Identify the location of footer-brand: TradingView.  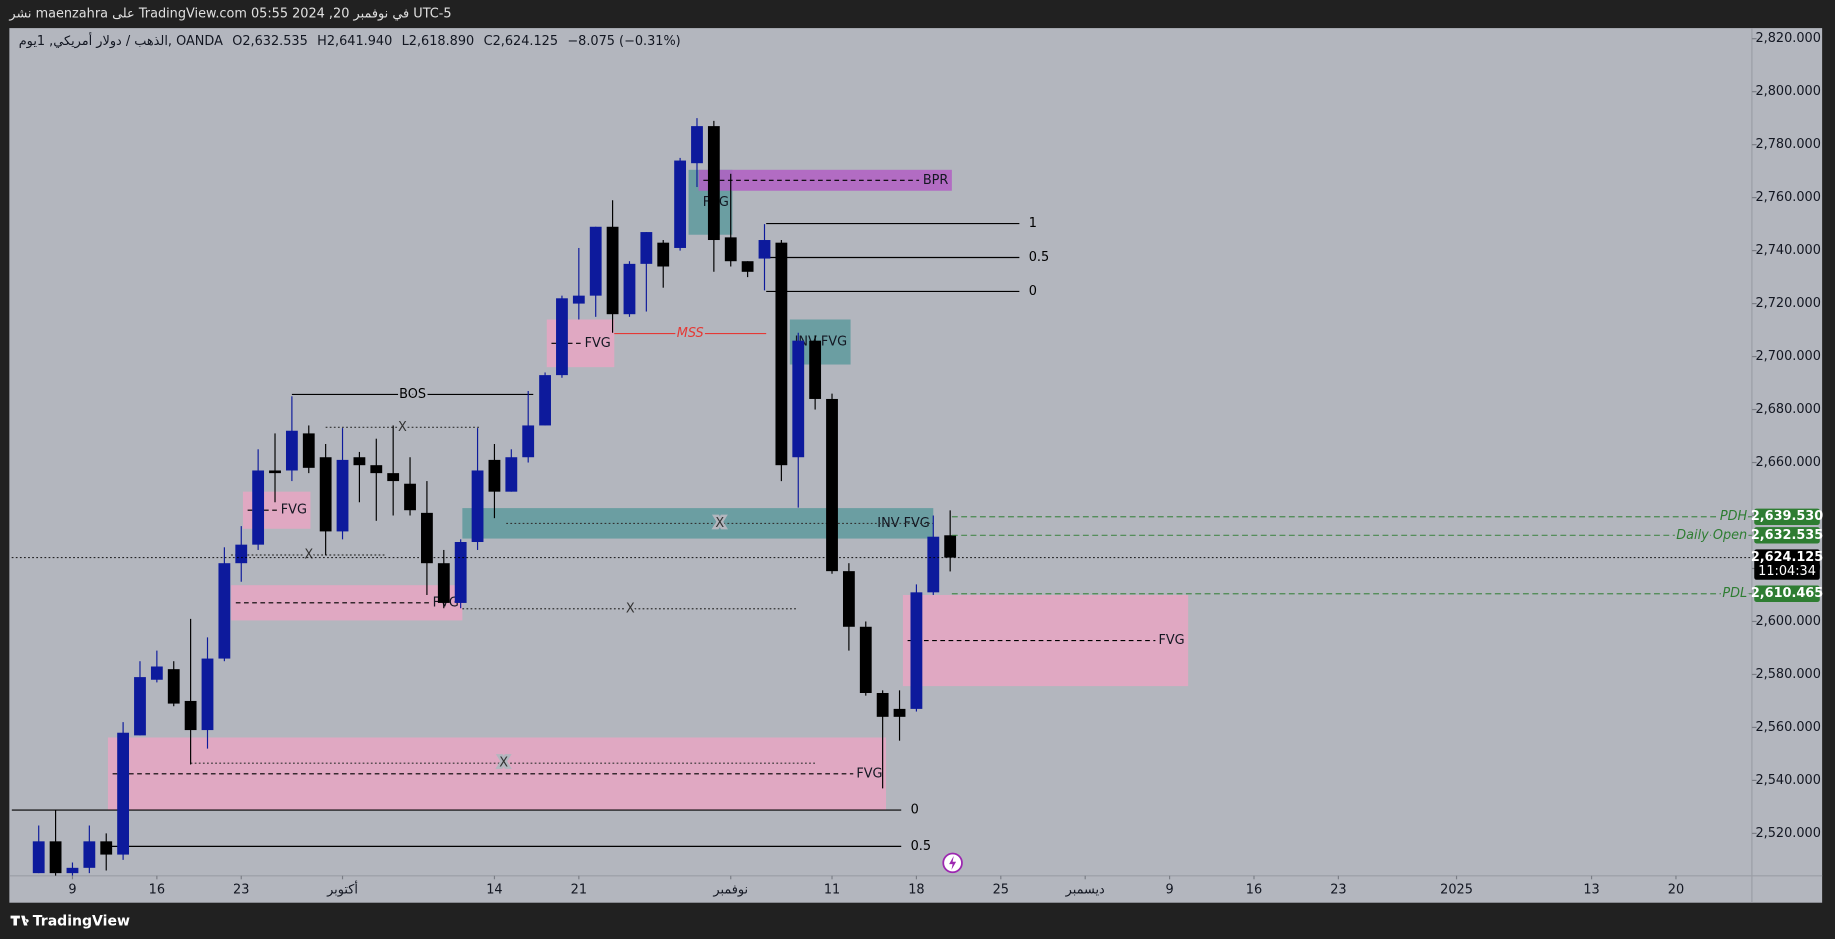
(81, 921).